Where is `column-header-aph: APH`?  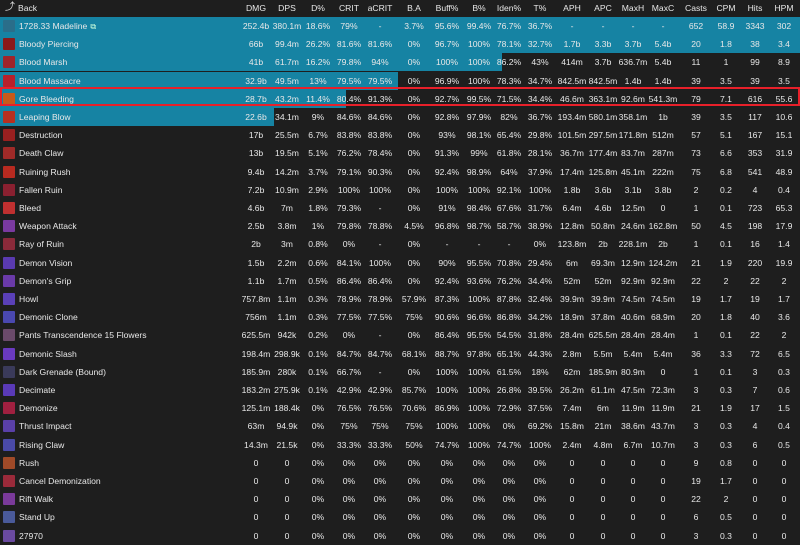 column-header-aph: APH is located at coordinates (572, 8).